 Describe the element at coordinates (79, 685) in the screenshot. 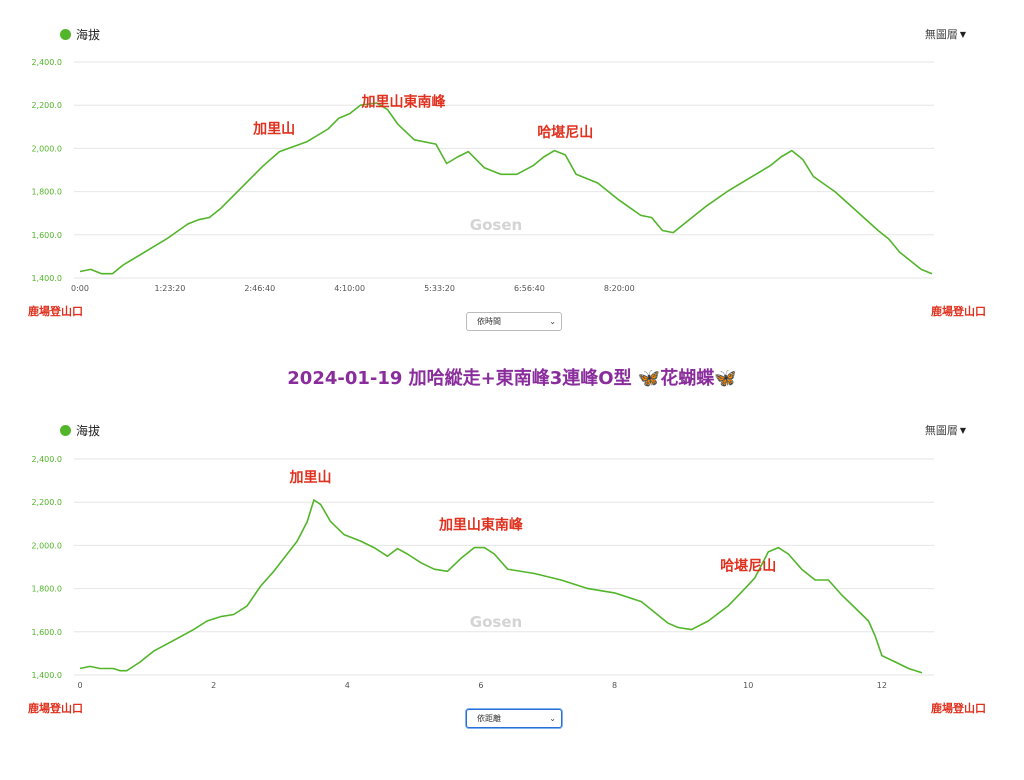

I see `x-tick-label: 0` at that location.